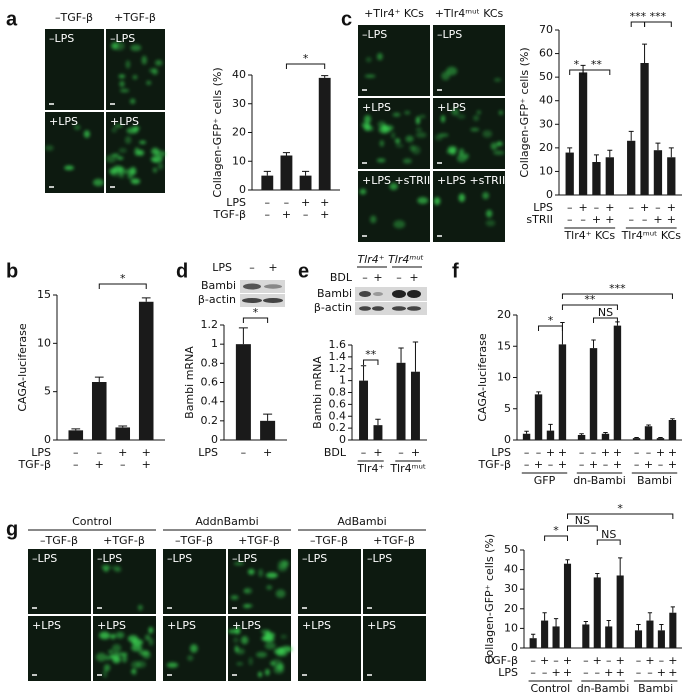 Image resolution: width=685 pixels, height=697 pixels. Describe the element at coordinates (546, 76) in the screenshot. I see `y-tick-label: 50` at that location.